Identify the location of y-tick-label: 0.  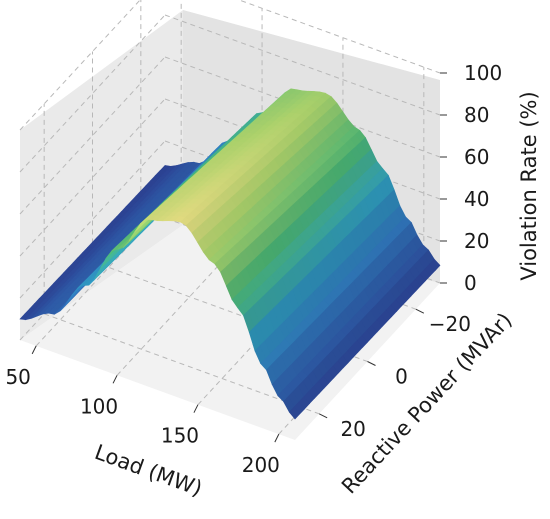
(401, 377).